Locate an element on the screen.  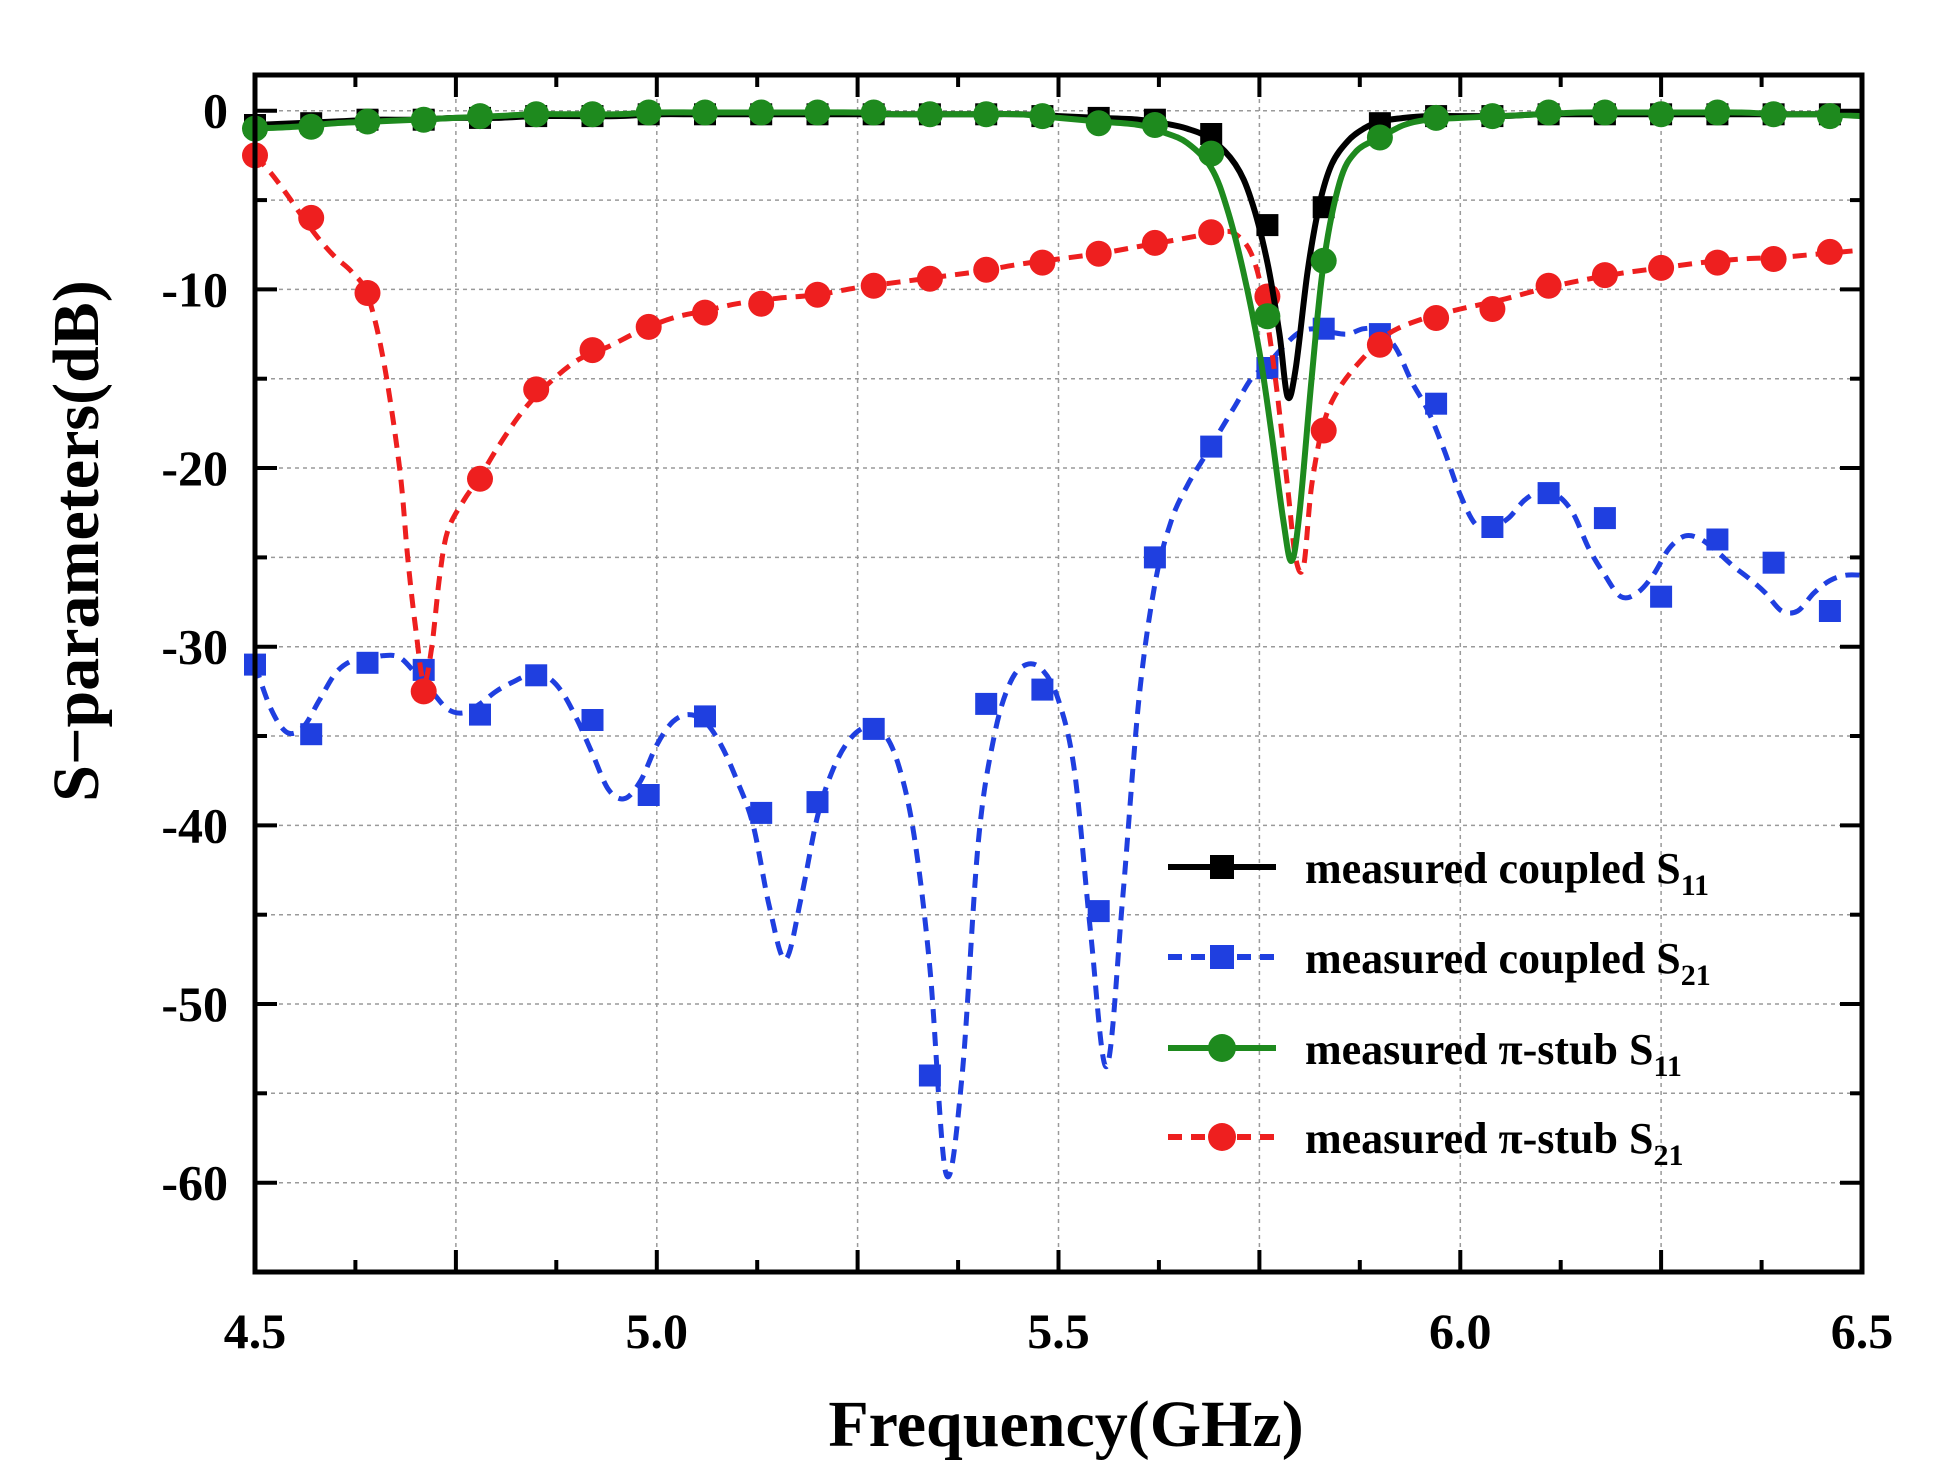
x-axis-title: Frequency(GHz) is located at coordinates (1065, 1424).